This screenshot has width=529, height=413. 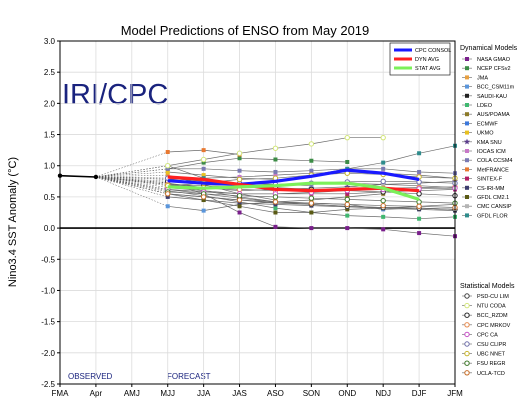 I want to click on model-series-fsu-regr, so click(x=276, y=191).